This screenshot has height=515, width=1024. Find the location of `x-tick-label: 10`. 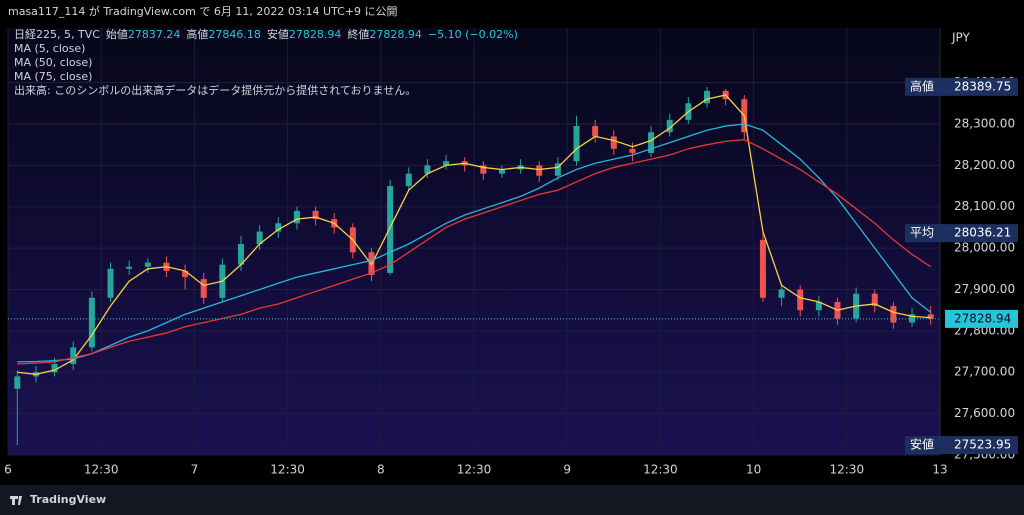

x-tick-label: 10 is located at coordinates (753, 470).